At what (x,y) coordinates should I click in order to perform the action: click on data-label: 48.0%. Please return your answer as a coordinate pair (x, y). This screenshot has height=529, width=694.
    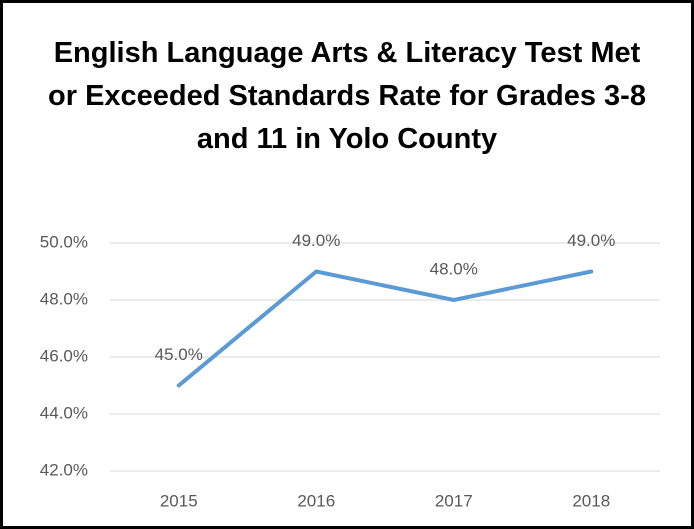
    Looking at the image, I should click on (454, 268).